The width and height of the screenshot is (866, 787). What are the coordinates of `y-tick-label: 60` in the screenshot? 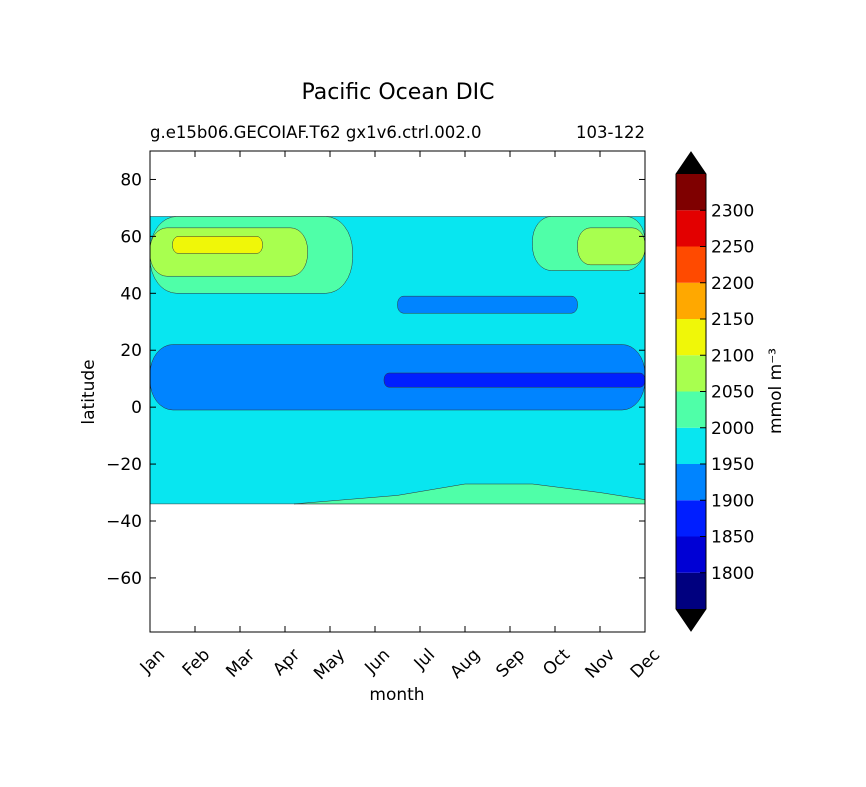 It's located at (131, 237).